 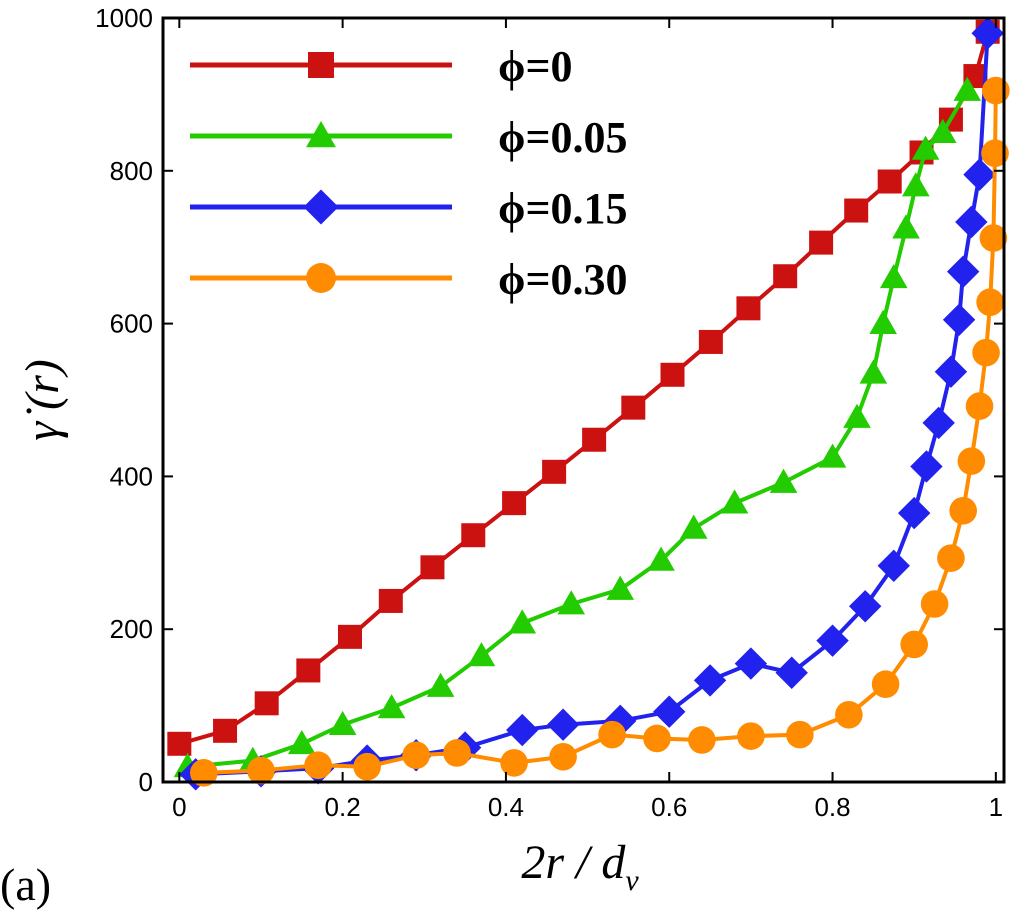 What do you see at coordinates (25, 884) in the screenshot?
I see `panel-label: (a)` at bounding box center [25, 884].